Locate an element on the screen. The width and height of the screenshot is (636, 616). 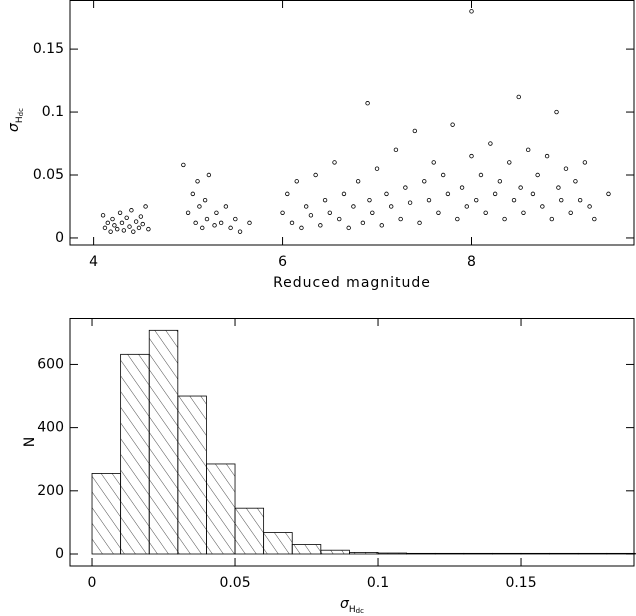
x-tick-label: 0.1 is located at coordinates (378, 583).